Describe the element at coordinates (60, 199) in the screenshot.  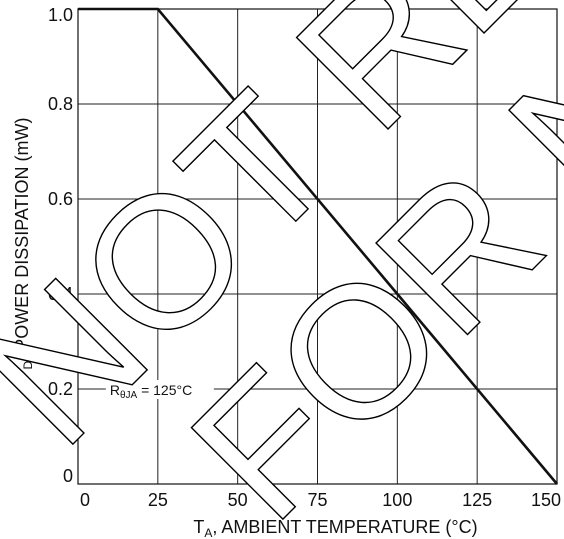
I see `y-tick-label: 0.6` at that location.